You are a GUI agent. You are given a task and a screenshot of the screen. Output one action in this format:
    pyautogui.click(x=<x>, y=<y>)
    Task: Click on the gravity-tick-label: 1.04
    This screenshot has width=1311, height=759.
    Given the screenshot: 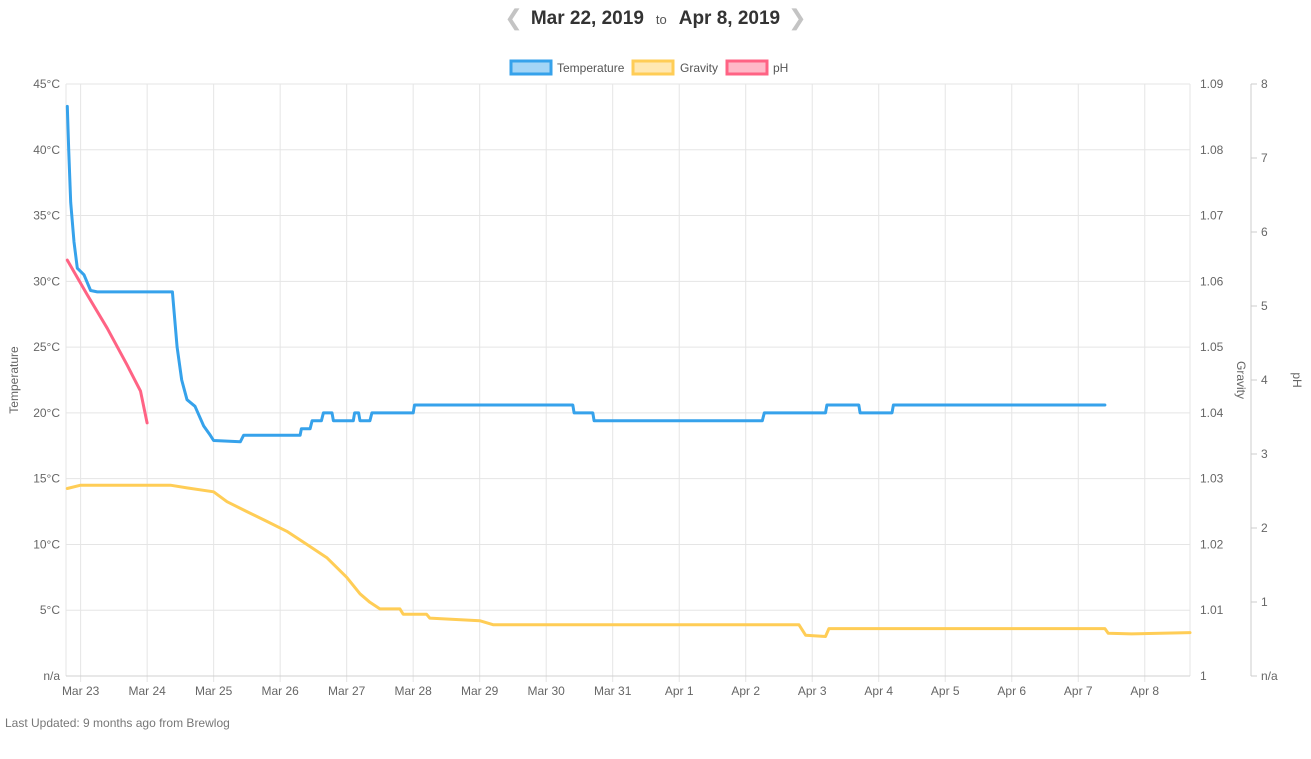 What is the action you would take?
    pyautogui.click(x=1212, y=413)
    